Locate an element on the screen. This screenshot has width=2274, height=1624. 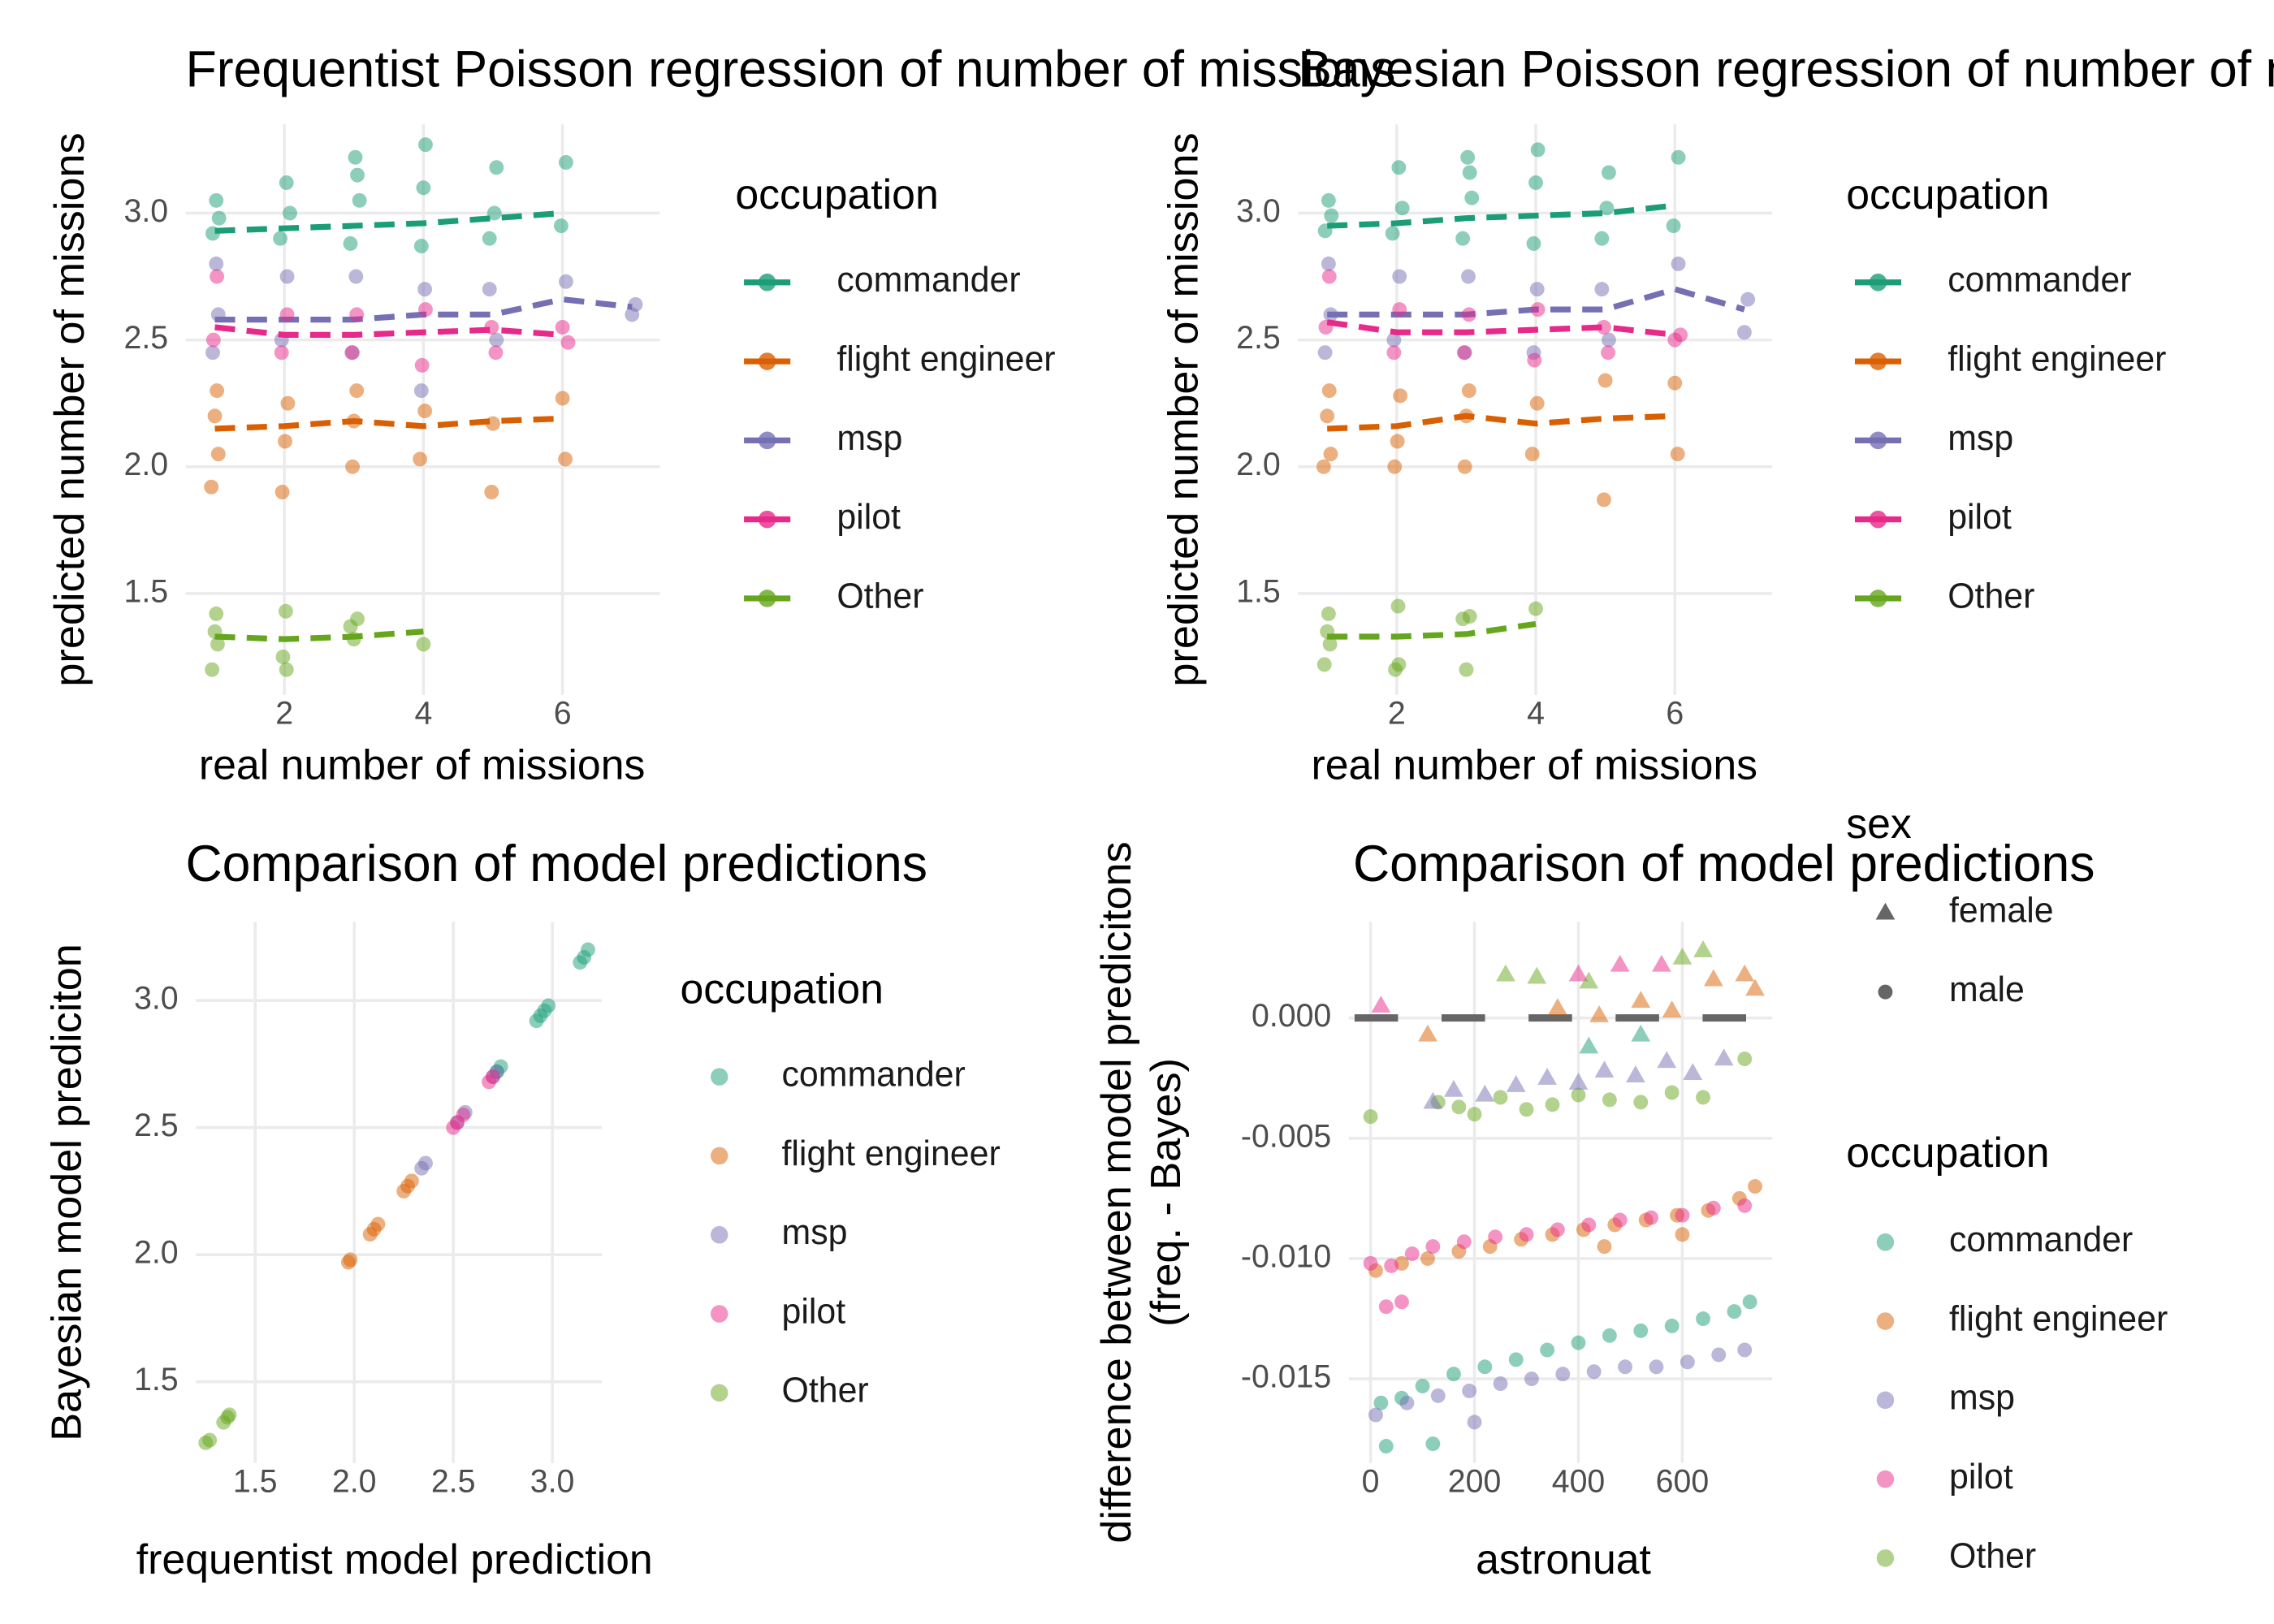
legend-label: commander is located at coordinates (928, 280).